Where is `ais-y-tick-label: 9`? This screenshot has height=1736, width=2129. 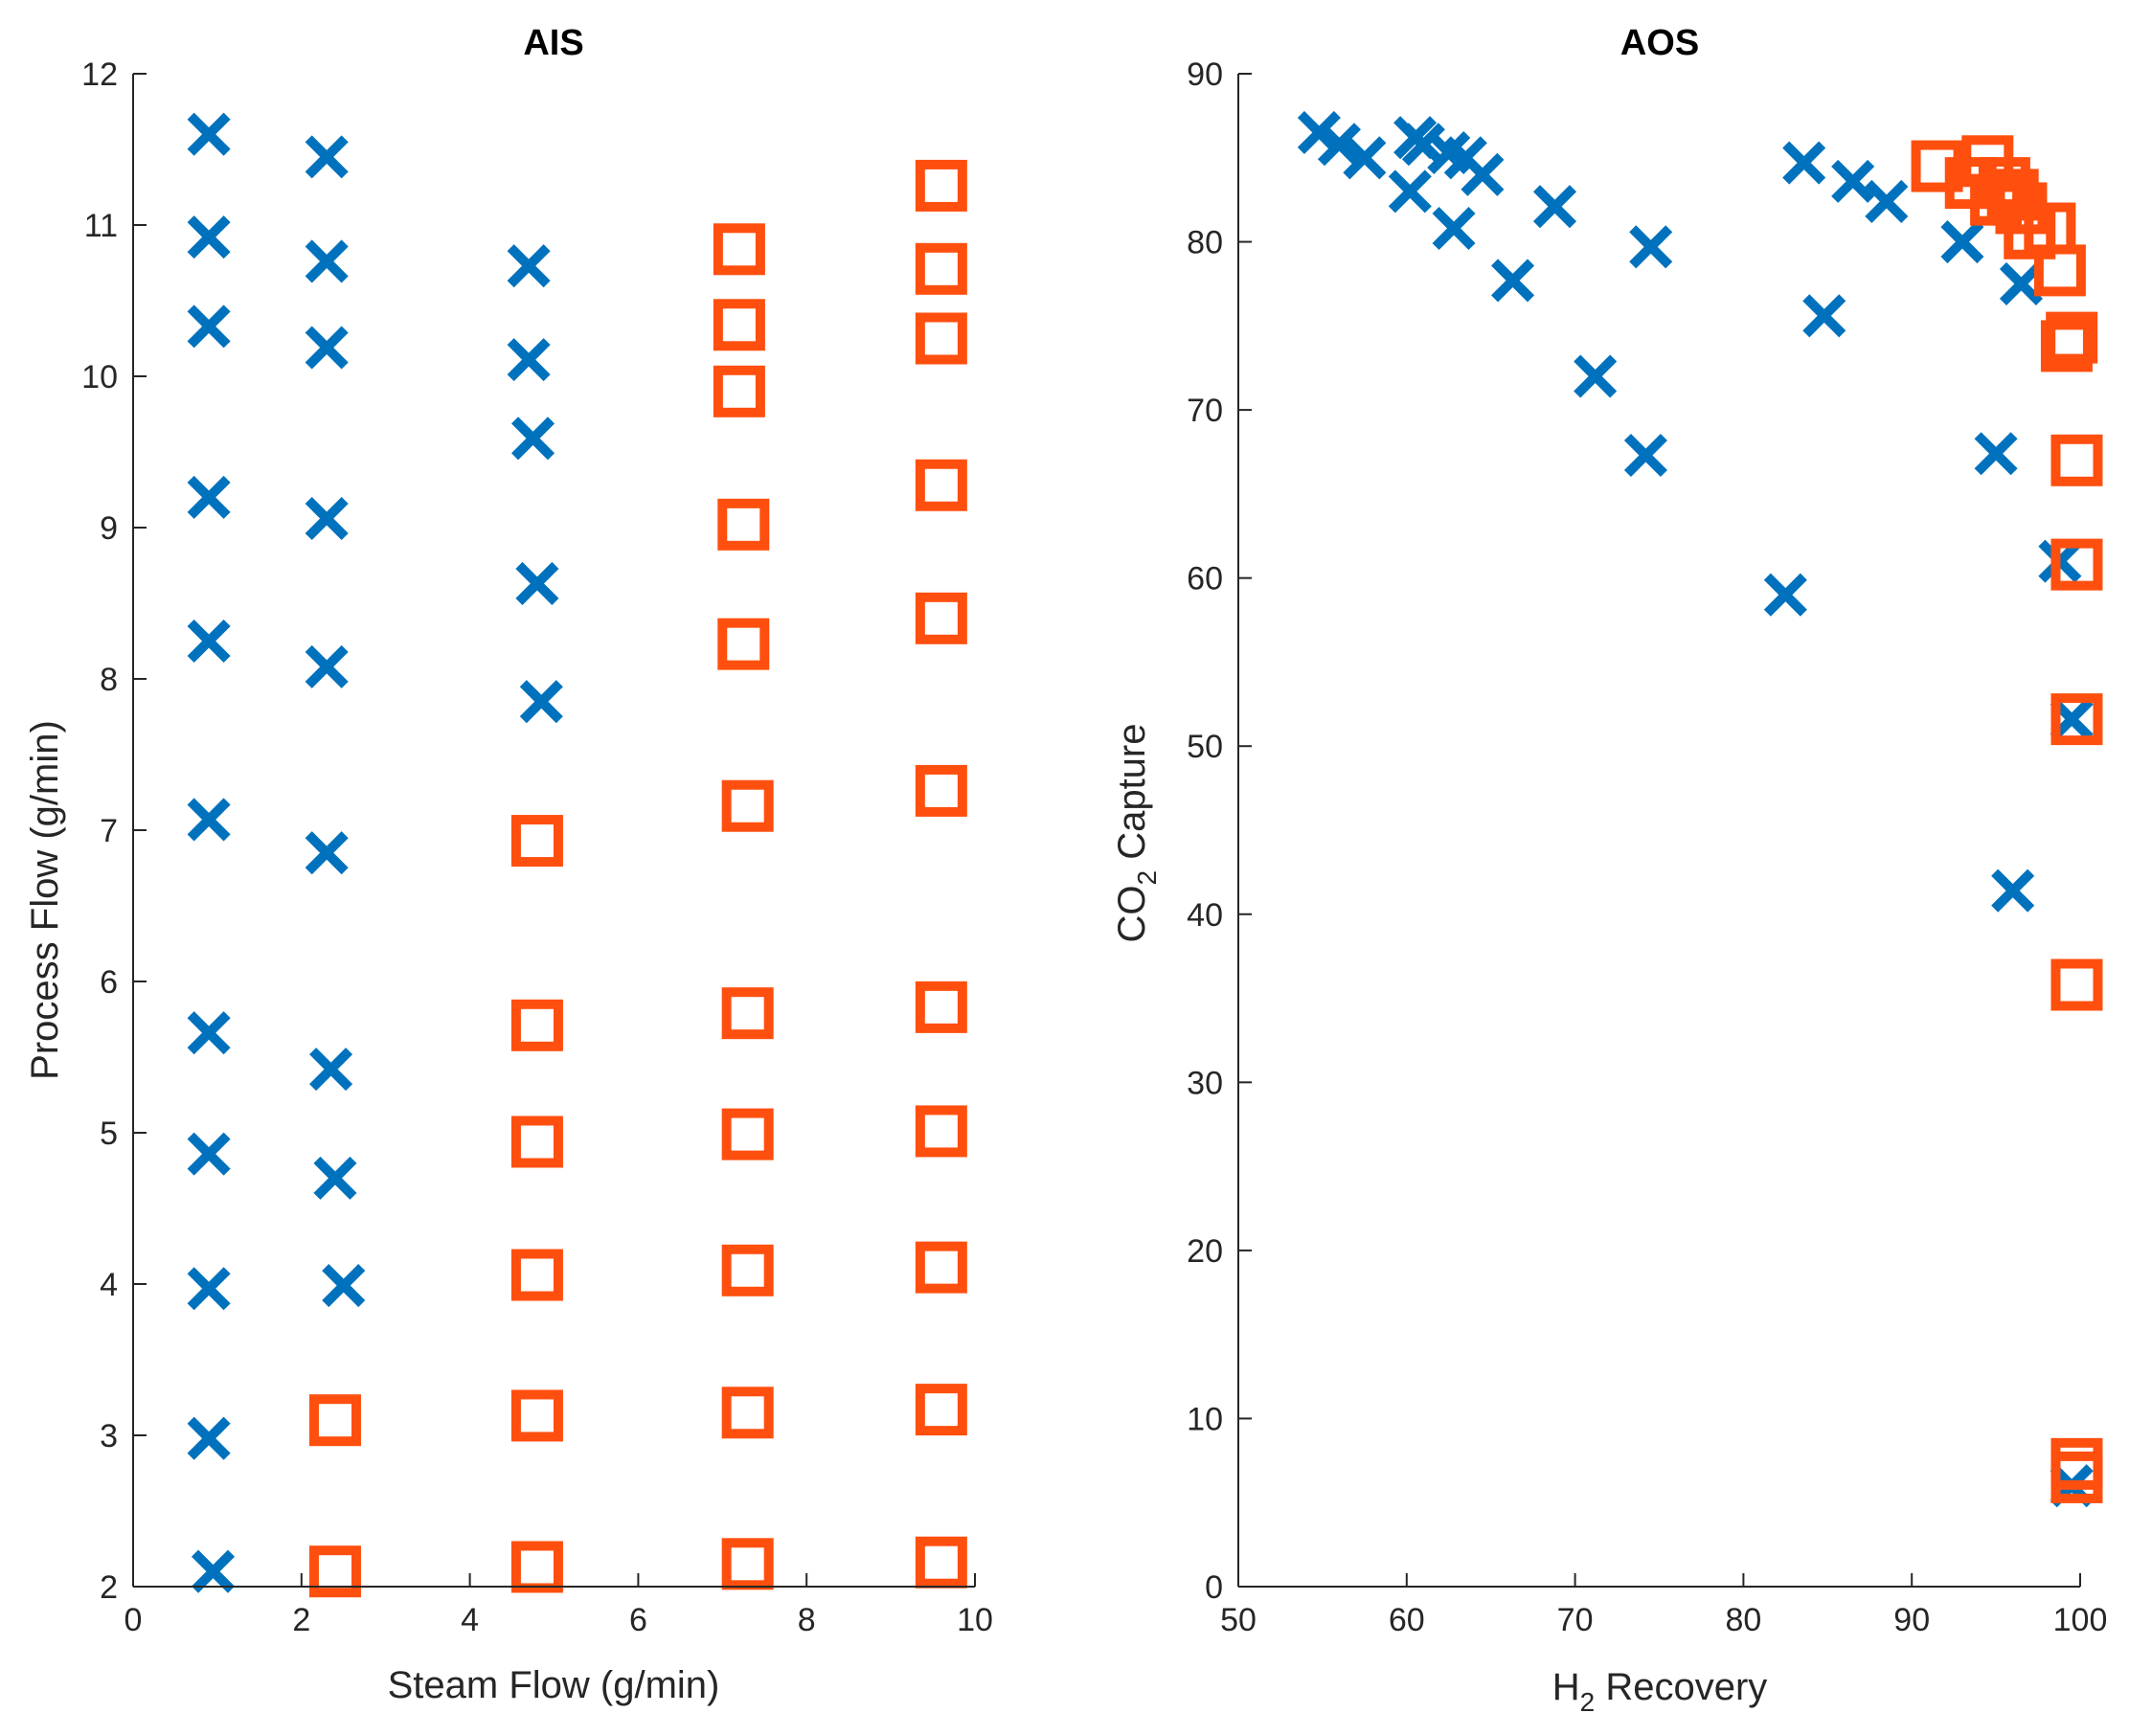 ais-y-tick-label: 9 is located at coordinates (109, 528).